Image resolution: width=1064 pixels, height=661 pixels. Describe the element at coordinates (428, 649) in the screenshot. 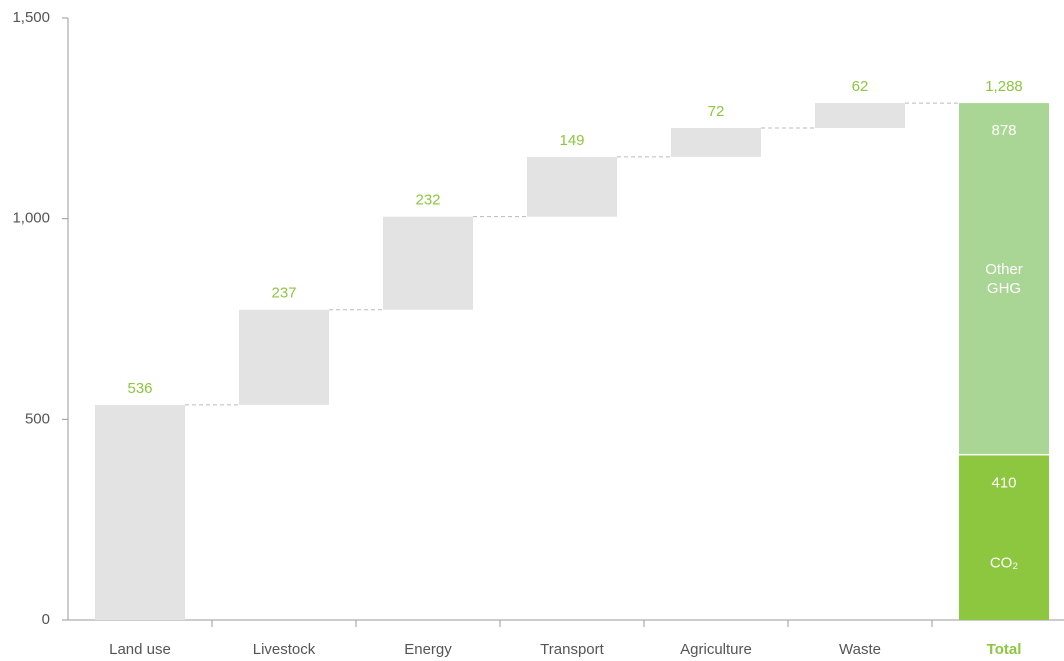

I see `x-tick-label: Energy` at that location.